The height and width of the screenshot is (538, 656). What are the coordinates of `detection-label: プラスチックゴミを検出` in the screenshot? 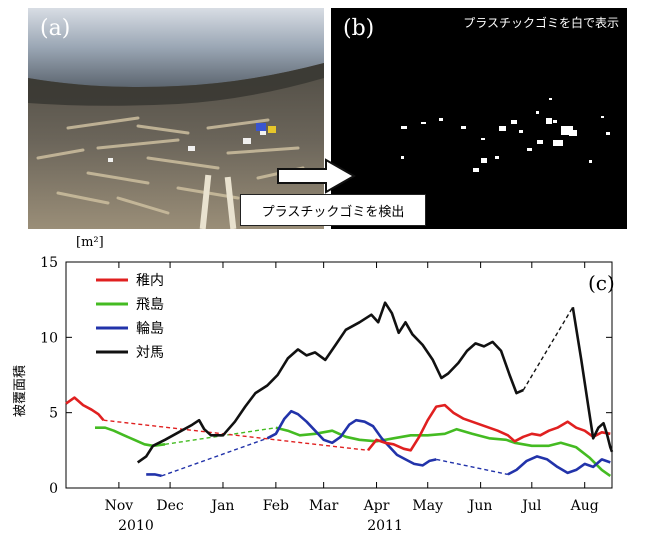 It's located at (333, 210).